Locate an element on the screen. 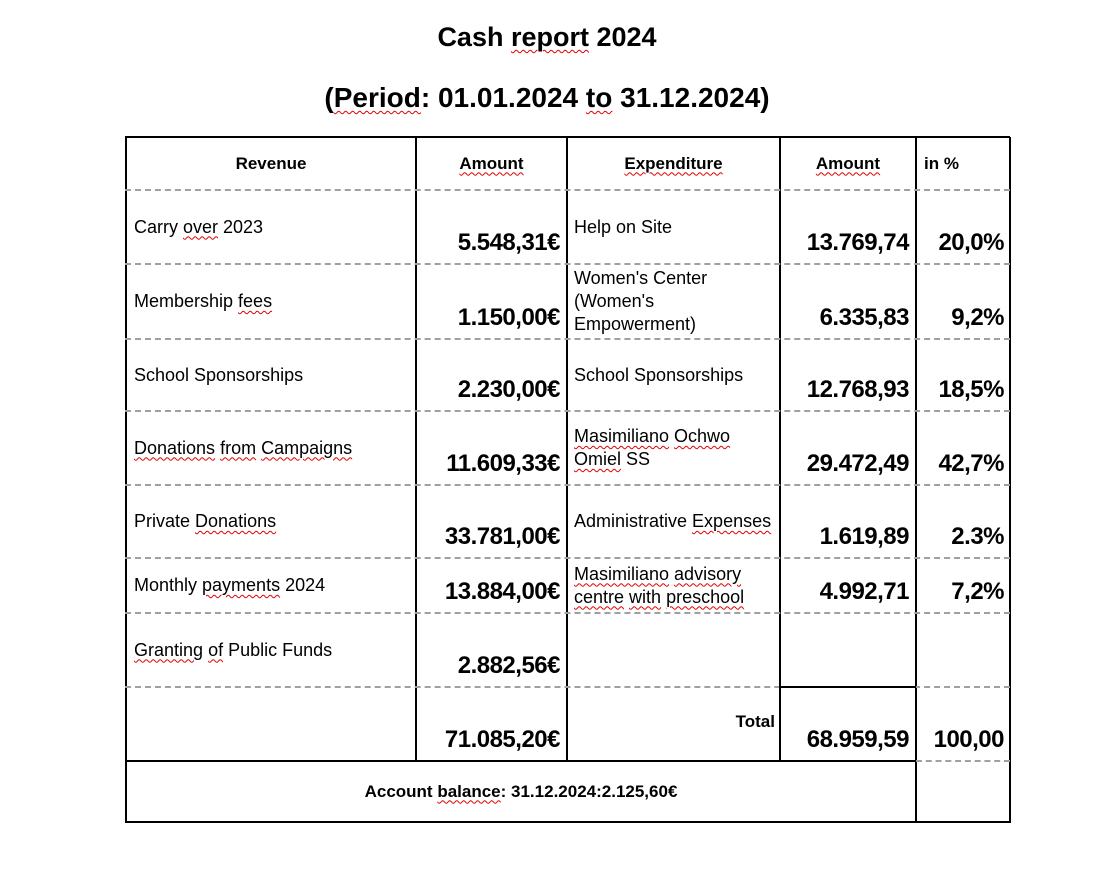 The width and height of the screenshot is (1094, 884). expenditure-label: Women's Center (Women's Empowerment) is located at coordinates (673, 301).